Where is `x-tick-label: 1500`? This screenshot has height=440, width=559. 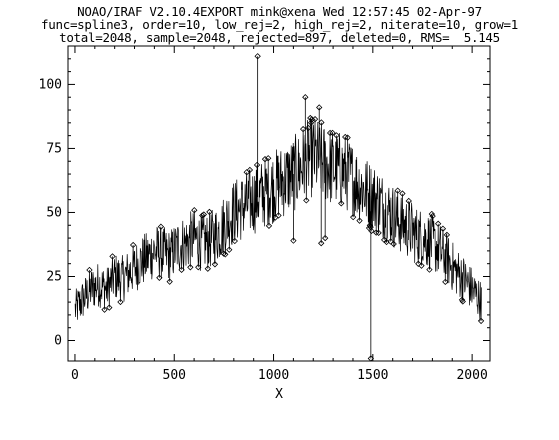
x-tick-label: 1500 is located at coordinates (372, 375).